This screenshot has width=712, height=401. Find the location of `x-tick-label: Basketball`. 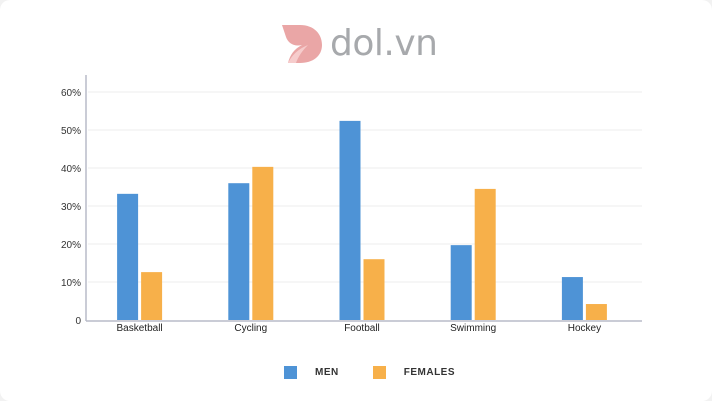

x-tick-label: Basketball is located at coordinates (140, 328).